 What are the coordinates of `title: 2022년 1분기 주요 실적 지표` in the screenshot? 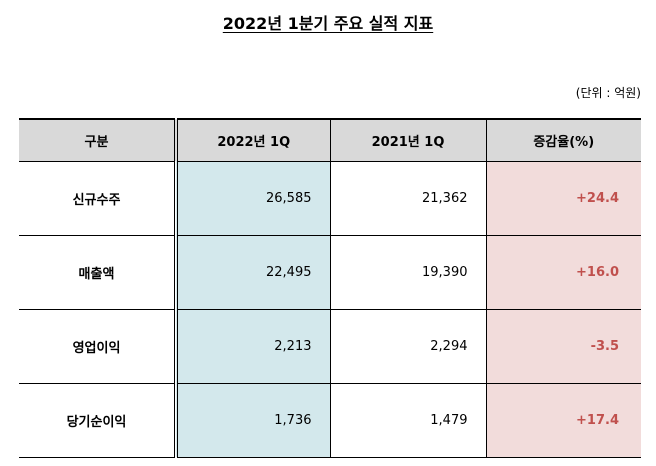 It's located at (328, 23).